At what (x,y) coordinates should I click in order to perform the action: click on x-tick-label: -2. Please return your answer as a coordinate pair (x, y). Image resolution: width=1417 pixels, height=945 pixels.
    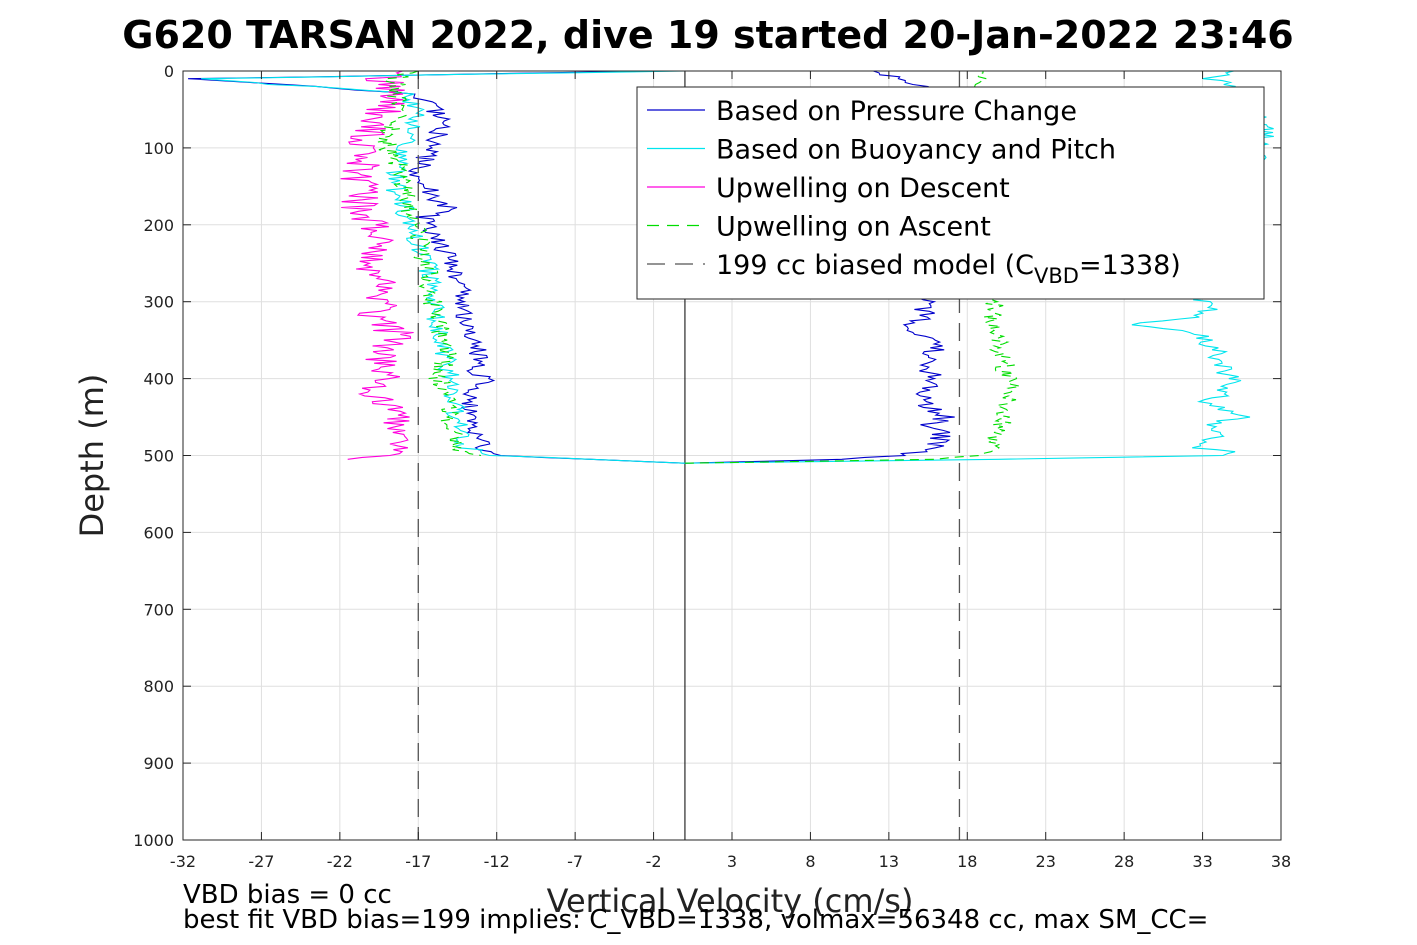
    Looking at the image, I should click on (654, 861).